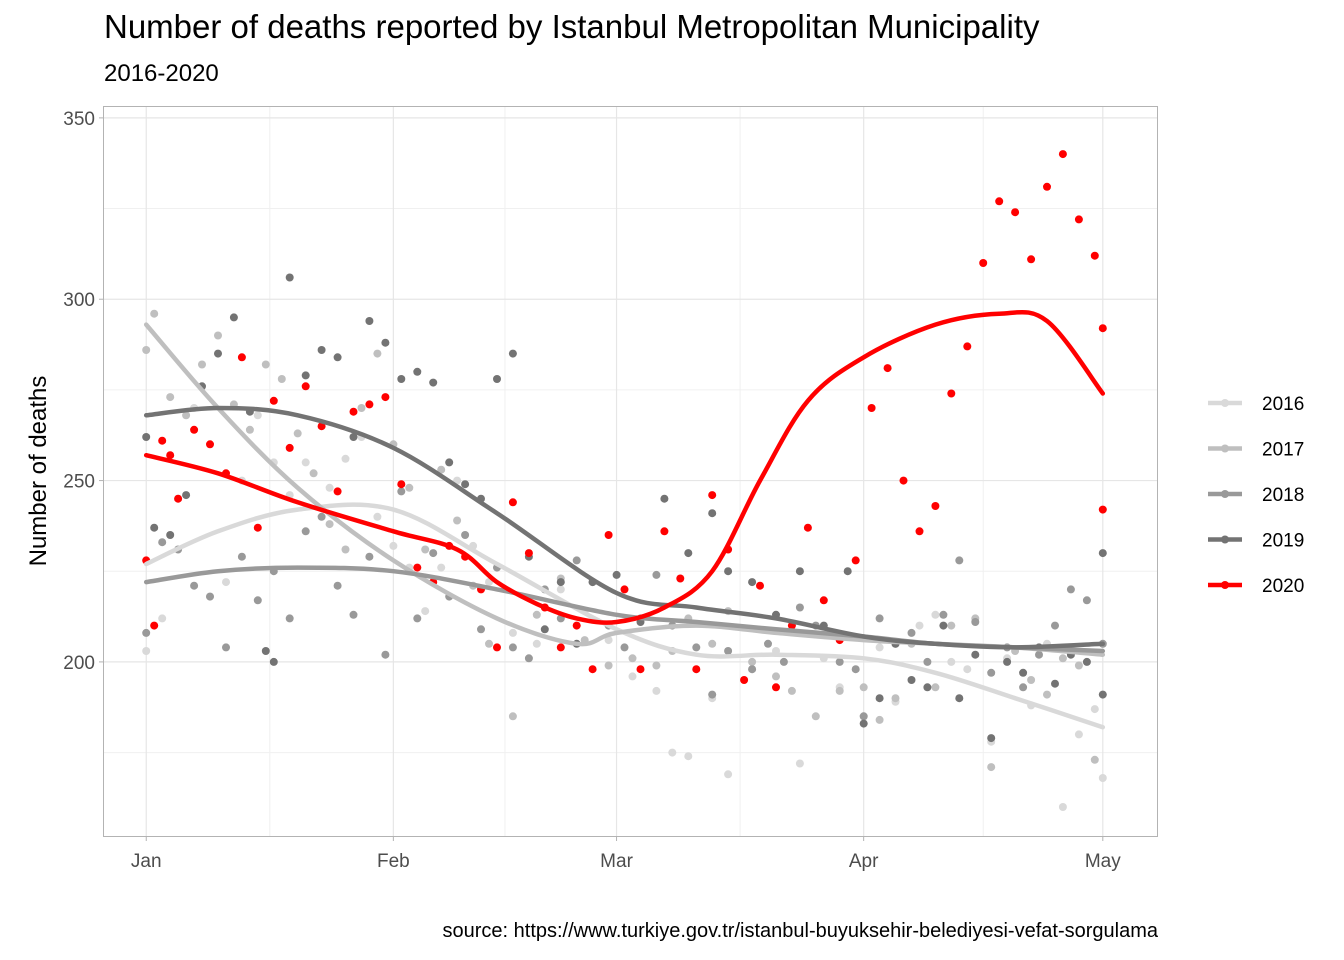 The image size is (1344, 960). Describe the element at coordinates (1225, 539) in the screenshot. I see `legend-key-point` at that location.